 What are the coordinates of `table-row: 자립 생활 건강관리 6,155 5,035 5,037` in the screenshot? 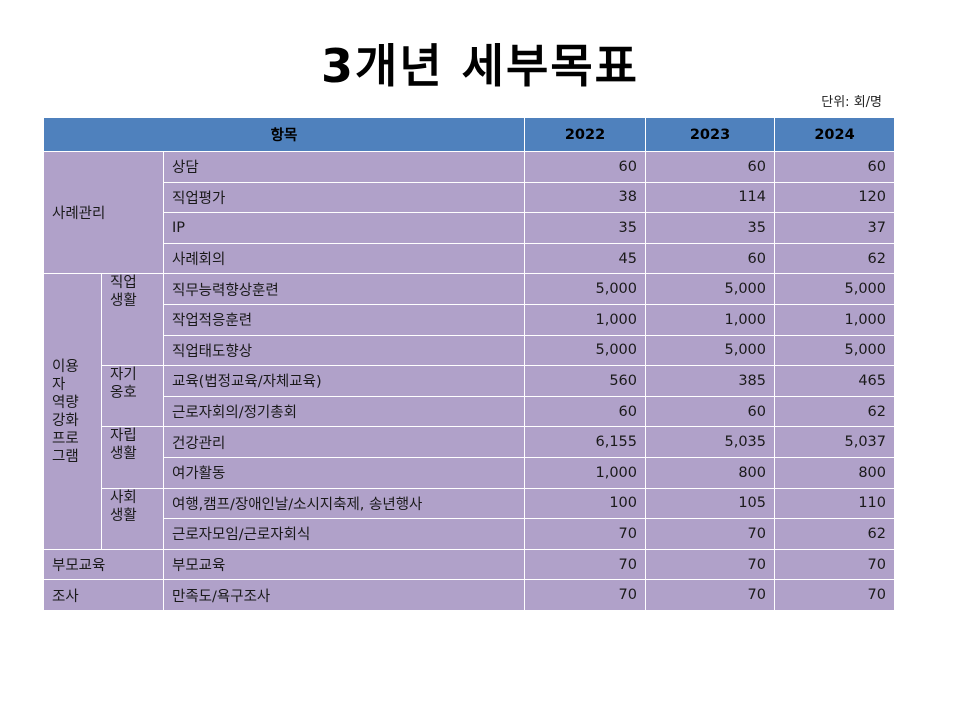 It's located at (469, 457).